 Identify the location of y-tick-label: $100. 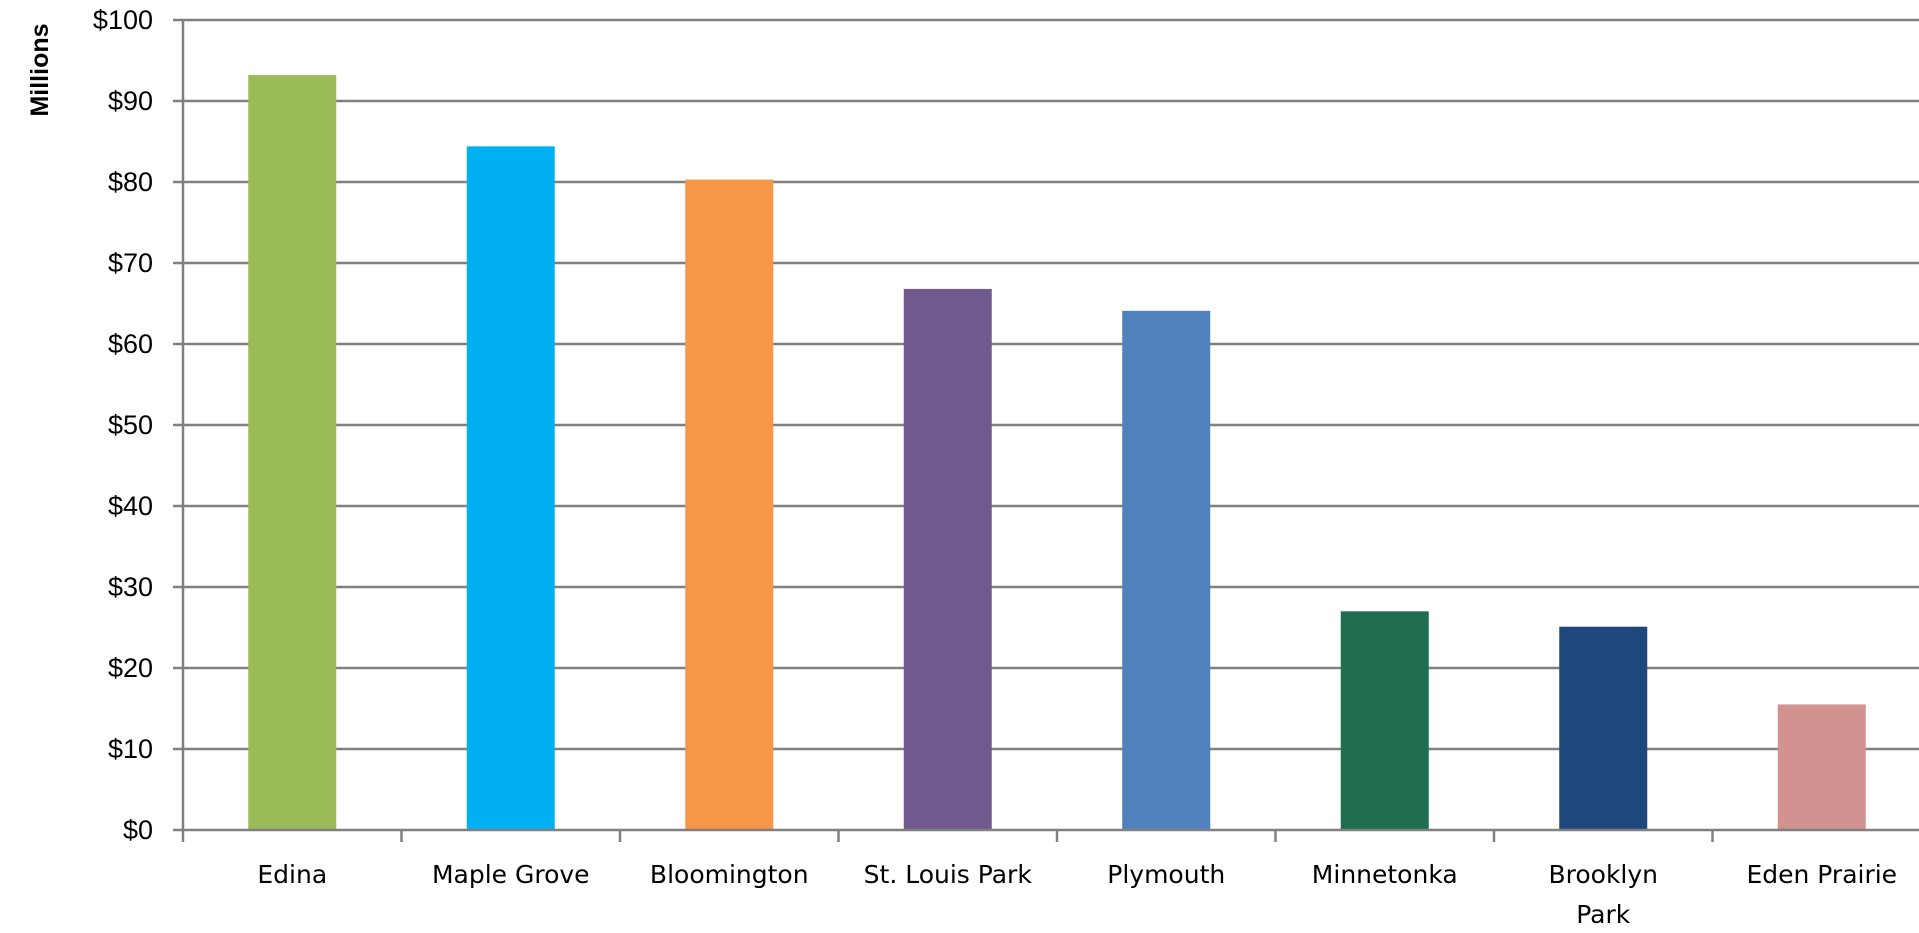
(123, 20).